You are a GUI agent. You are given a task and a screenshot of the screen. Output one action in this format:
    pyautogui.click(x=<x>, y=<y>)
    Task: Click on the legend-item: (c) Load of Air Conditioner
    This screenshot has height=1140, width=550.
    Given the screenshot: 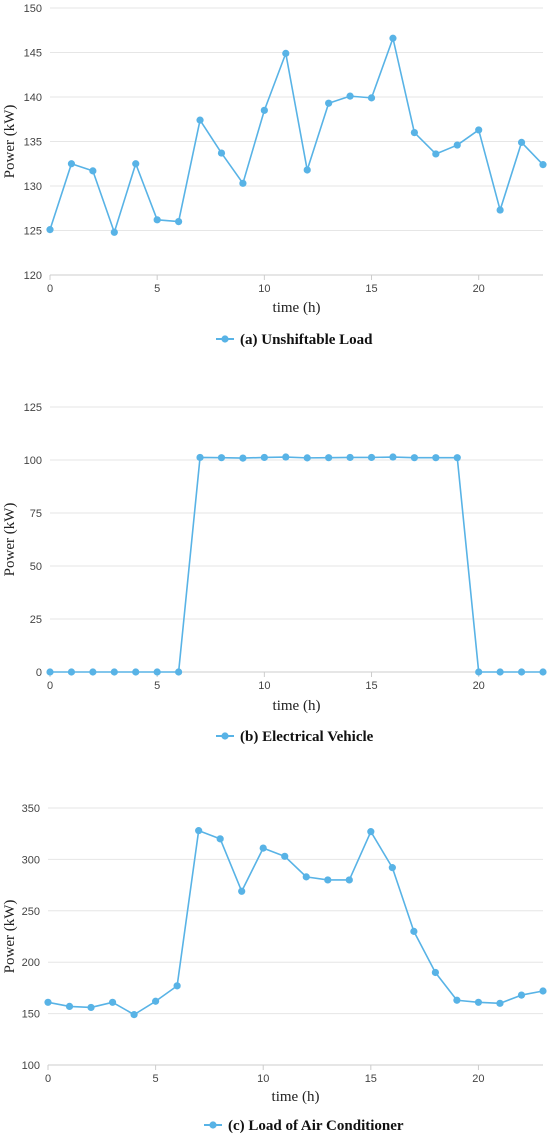 What is the action you would take?
    pyautogui.click(x=304, y=1126)
    